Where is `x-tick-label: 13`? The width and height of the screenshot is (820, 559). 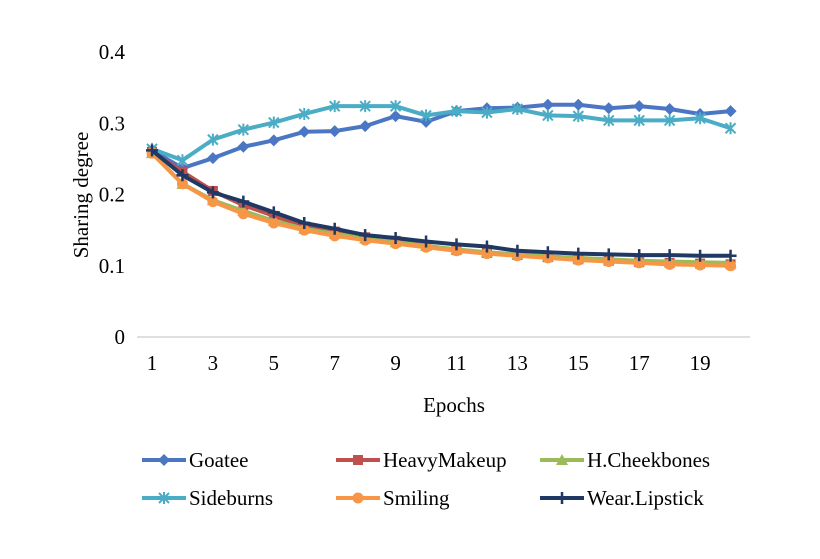 x-tick-label: 13 is located at coordinates (517, 363).